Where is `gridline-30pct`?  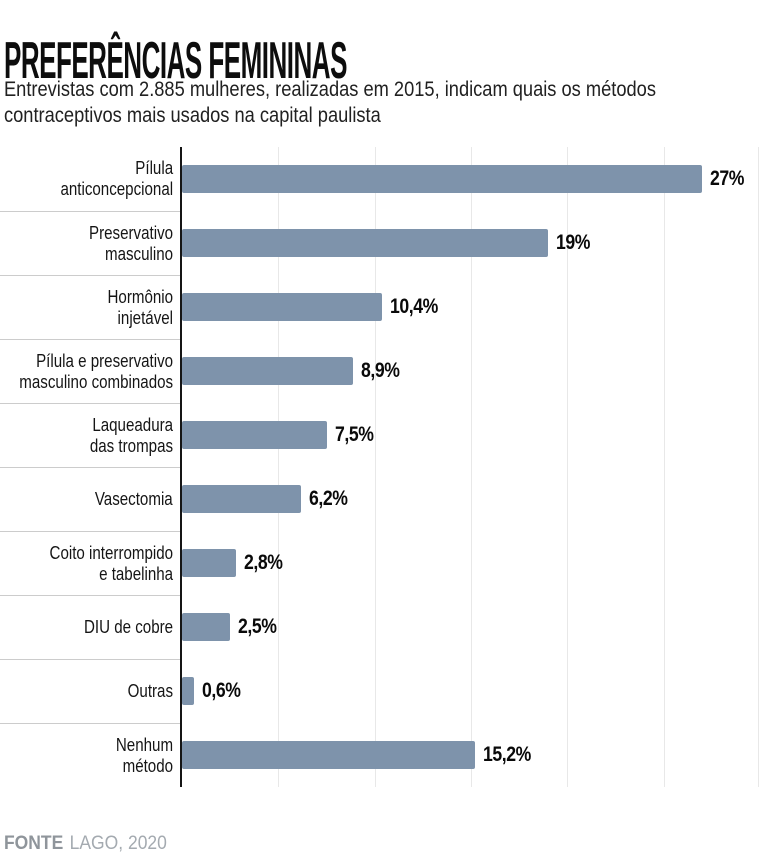
gridline-30pct is located at coordinates (758, 467).